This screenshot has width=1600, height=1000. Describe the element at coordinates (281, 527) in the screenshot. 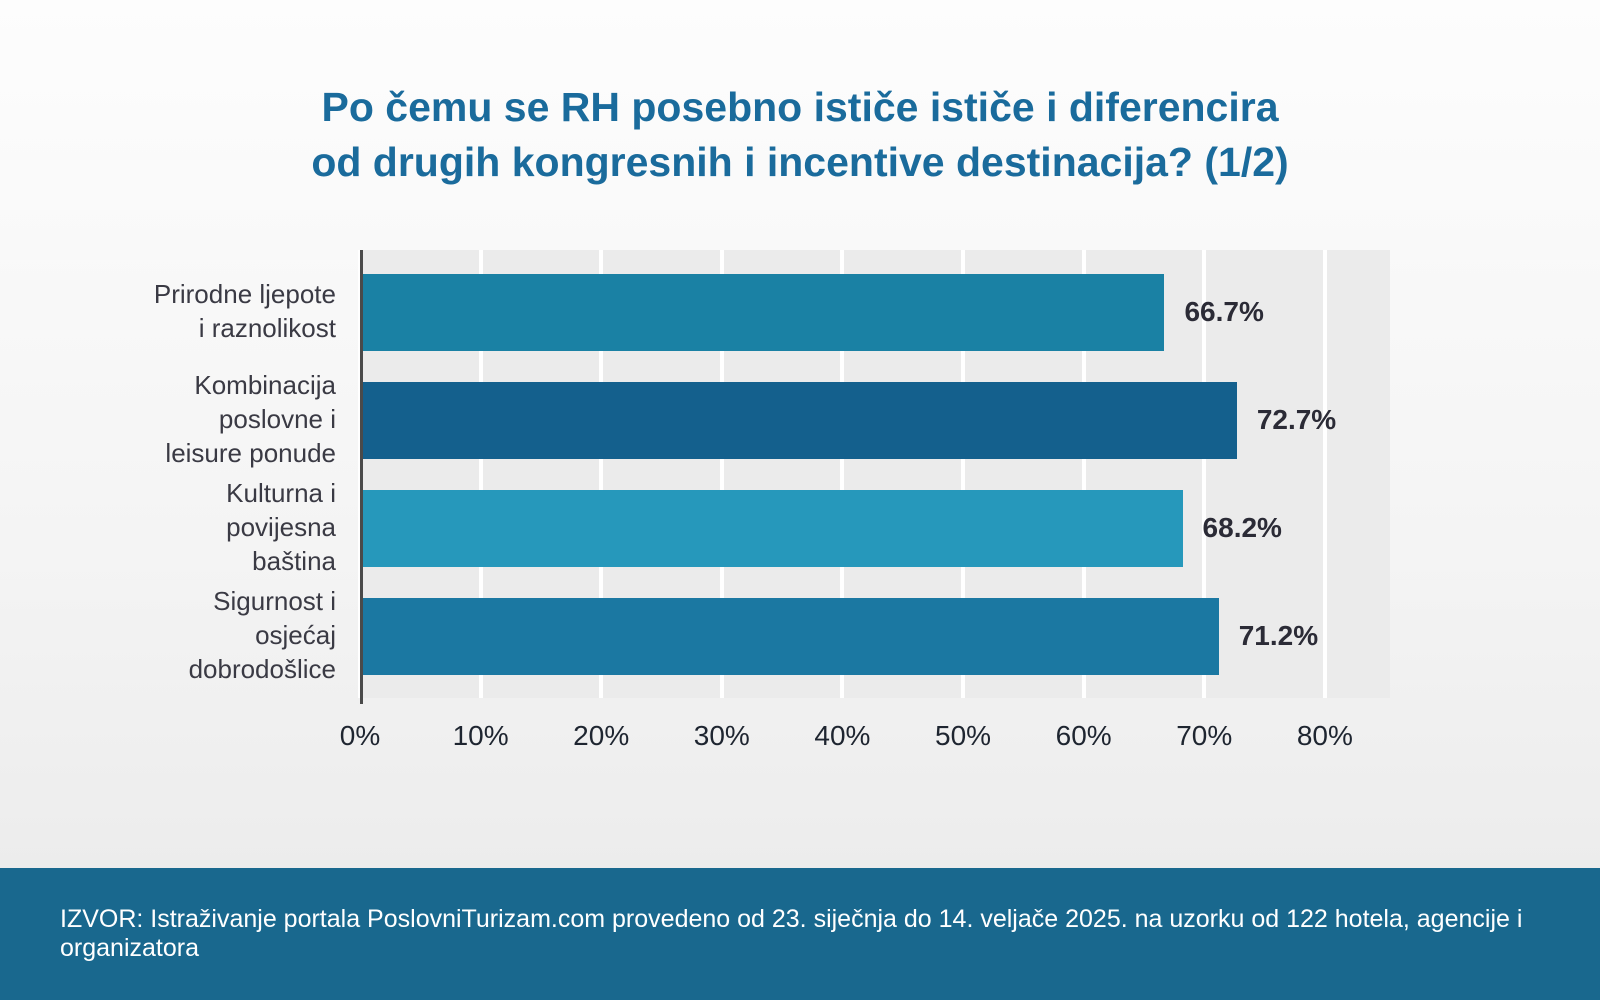

I see `category-label: Kulturna i povijesna baština` at that location.